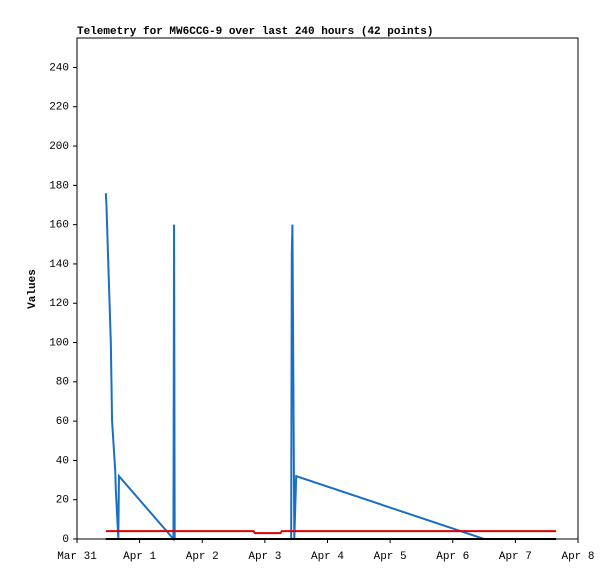 Image resolution: width=615 pixels, height=579 pixels. What do you see at coordinates (59, 226) in the screenshot?
I see `y-tick-label: 160` at bounding box center [59, 226].